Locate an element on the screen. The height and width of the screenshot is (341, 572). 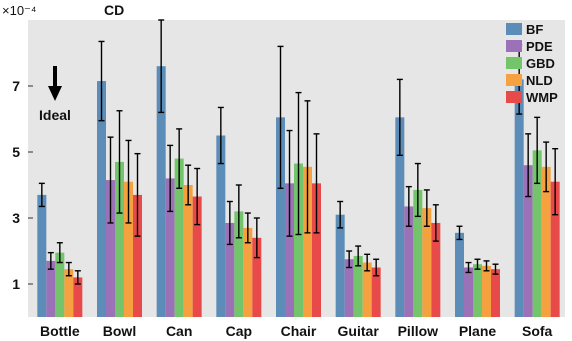
bar-pde-cap is located at coordinates (230, 269).